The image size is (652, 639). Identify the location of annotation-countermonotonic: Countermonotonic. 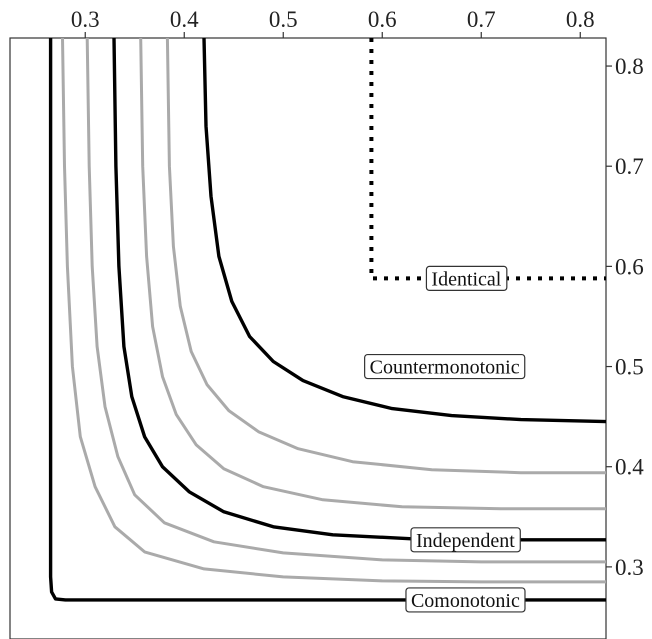
(445, 366).